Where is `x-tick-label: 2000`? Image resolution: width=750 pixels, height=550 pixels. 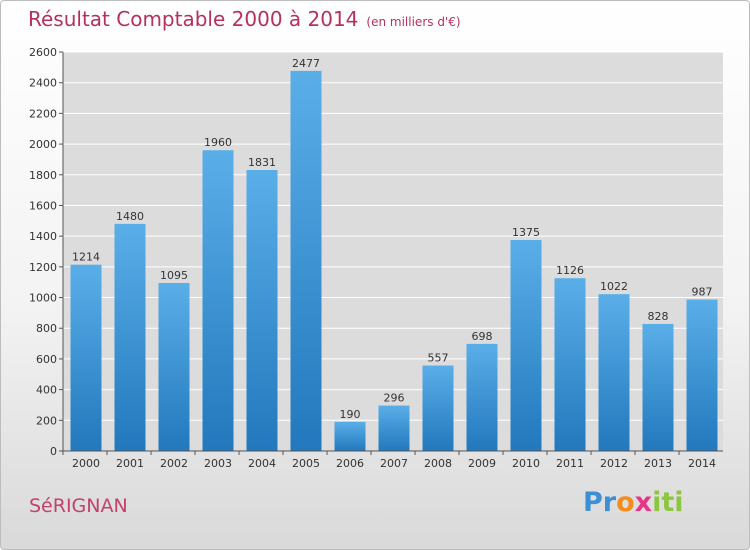
x-tick-label: 2000 is located at coordinates (86, 463).